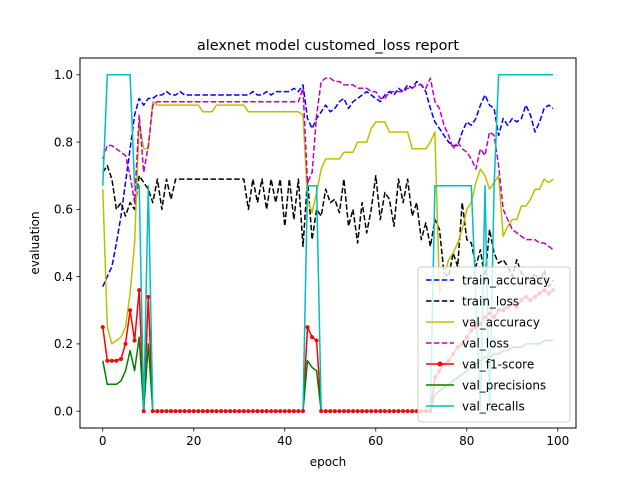 The width and height of the screenshot is (640, 484). I want to click on x-tick-label: 0, so click(103, 441).